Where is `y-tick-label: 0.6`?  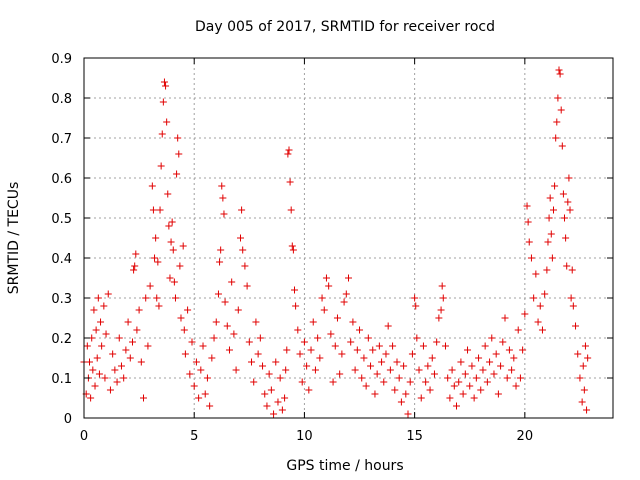
y-tick-label: 0.6 is located at coordinates (61, 179).